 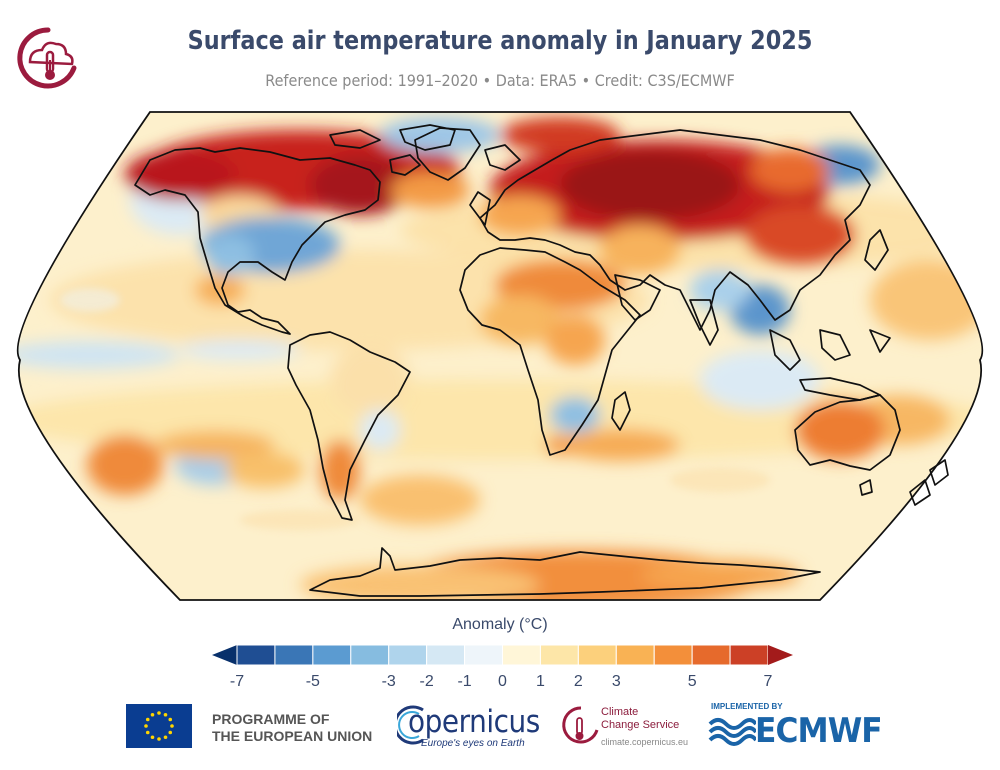 What do you see at coordinates (578, 681) in the screenshot?
I see `colorbar-tick-label: 2` at bounding box center [578, 681].